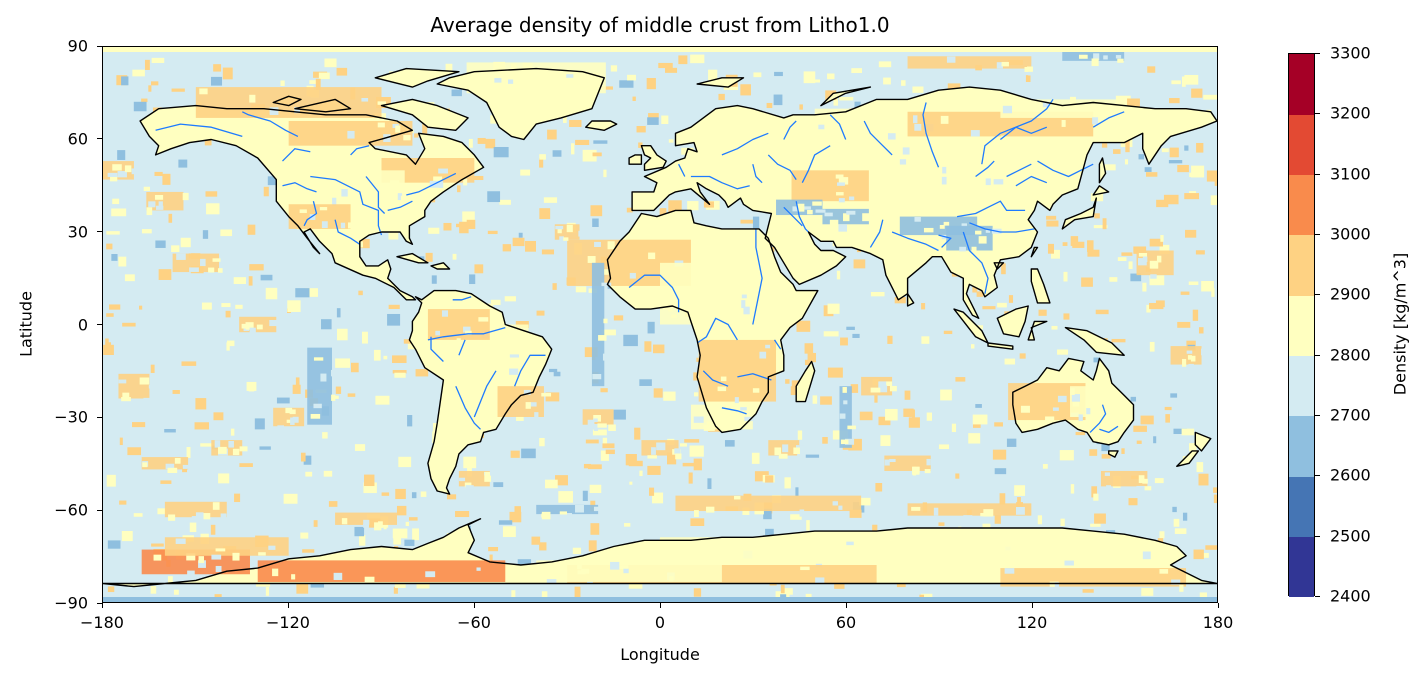 This screenshot has width=1425, height=682. I want to click on coastline-new-zealand-north, so click(1203, 441).